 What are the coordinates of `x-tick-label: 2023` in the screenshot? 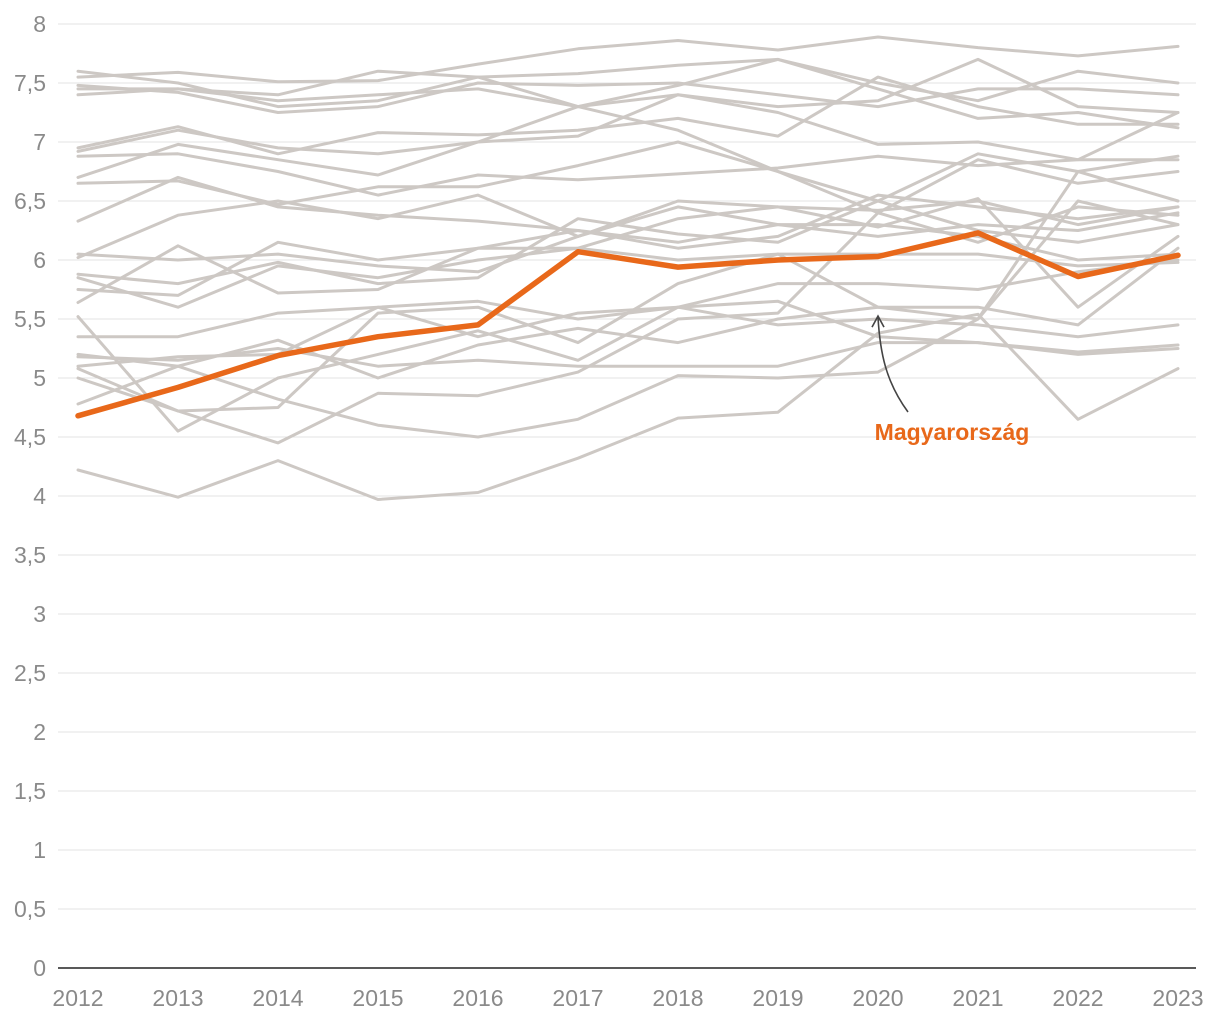 It's located at (1177, 998).